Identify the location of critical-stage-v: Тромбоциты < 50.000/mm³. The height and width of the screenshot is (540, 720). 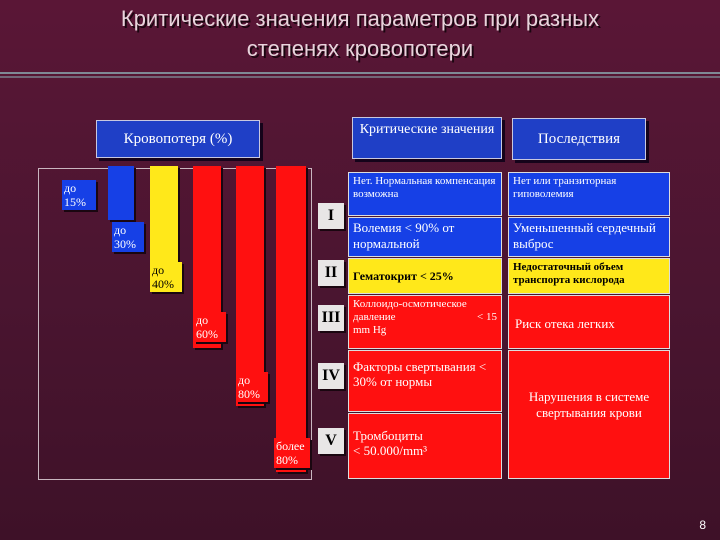
(425, 446).